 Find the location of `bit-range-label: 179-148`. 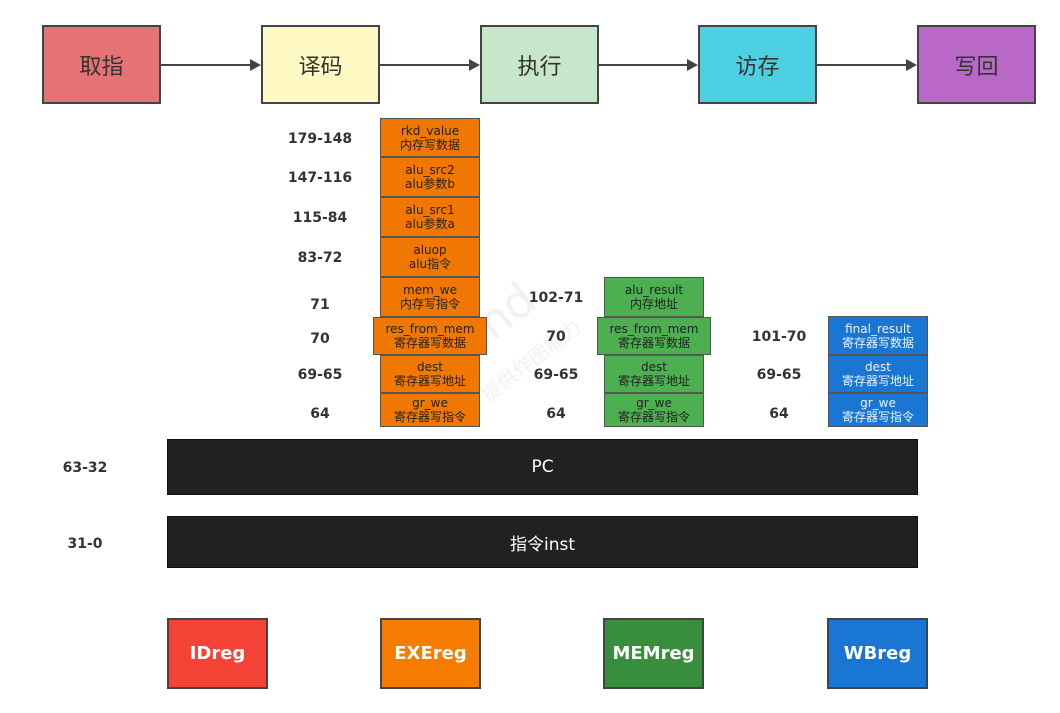

bit-range-label: 179-148 is located at coordinates (320, 139).